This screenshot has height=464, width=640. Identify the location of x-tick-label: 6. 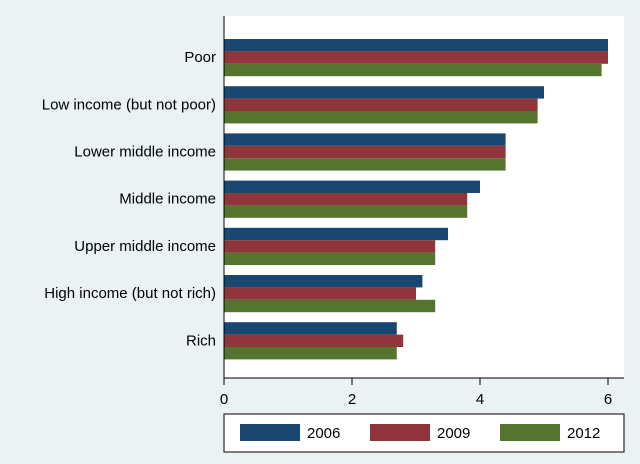
(608, 399).